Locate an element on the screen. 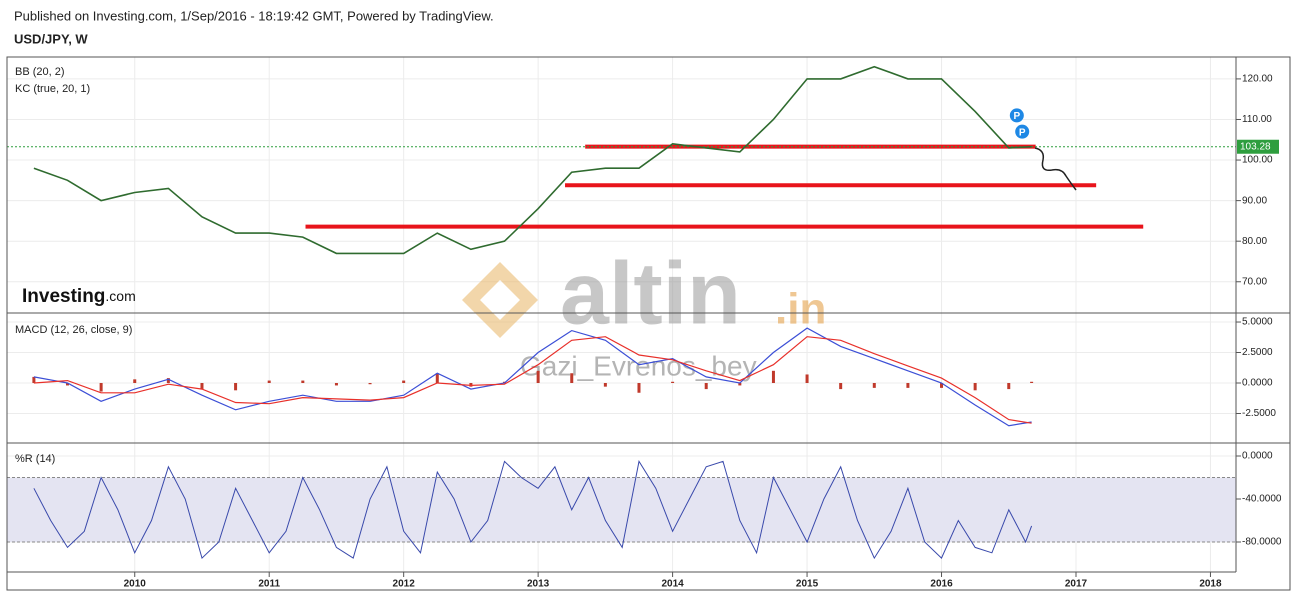 This screenshot has width=1297, height=596. watermark-site-suffix: .in is located at coordinates (800, 309).